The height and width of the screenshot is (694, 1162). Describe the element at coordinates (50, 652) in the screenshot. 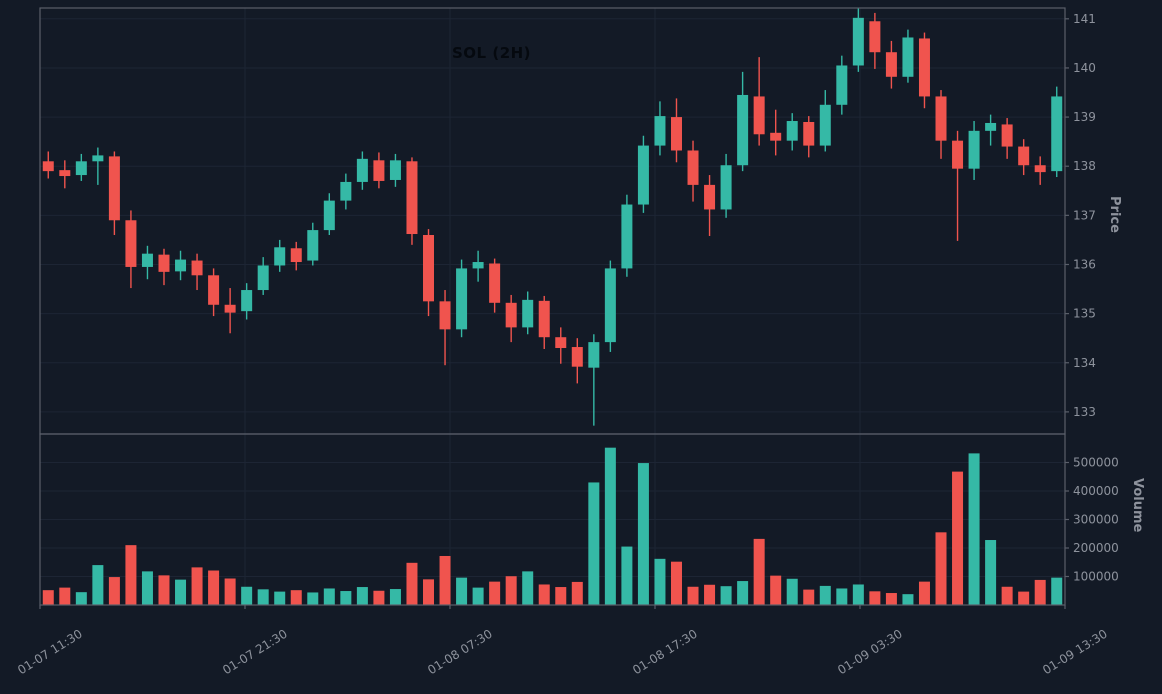

I see `x-tick-label: 01-07 11:30` at that location.